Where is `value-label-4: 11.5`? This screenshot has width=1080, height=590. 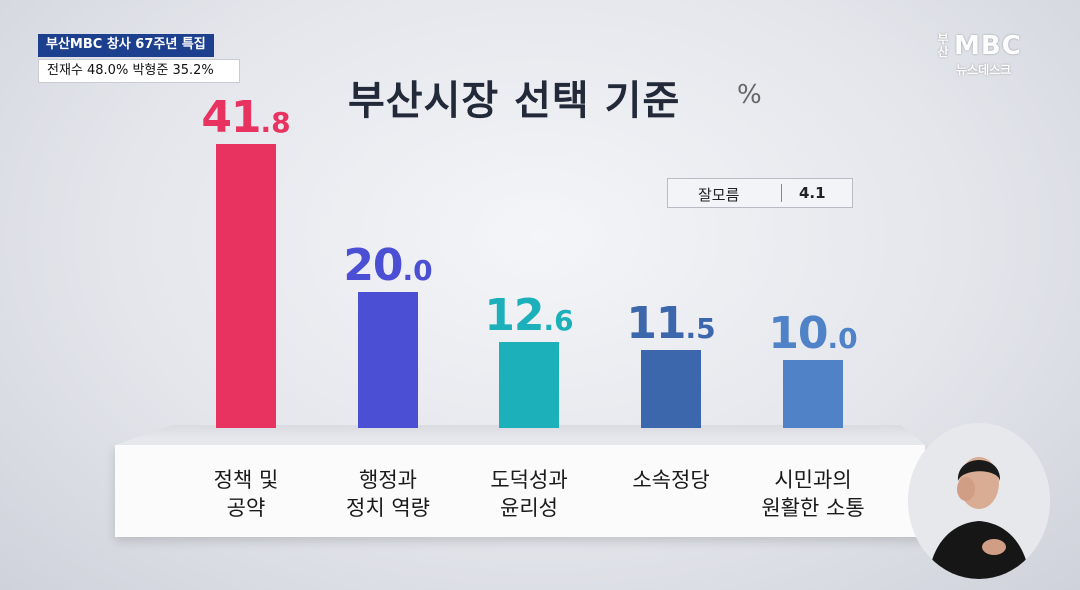
value-label-4: 11.5 is located at coordinates (671, 323).